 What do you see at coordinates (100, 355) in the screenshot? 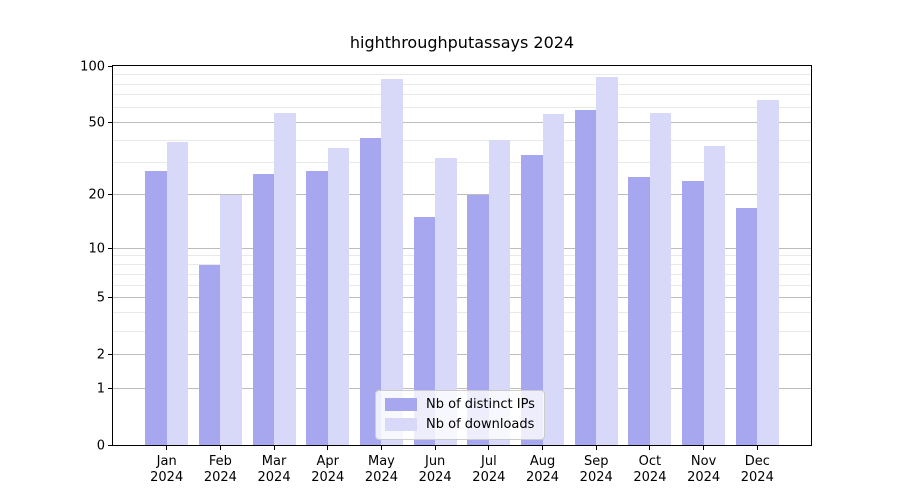
I see `y-tick-label-2: 2` at bounding box center [100, 355].